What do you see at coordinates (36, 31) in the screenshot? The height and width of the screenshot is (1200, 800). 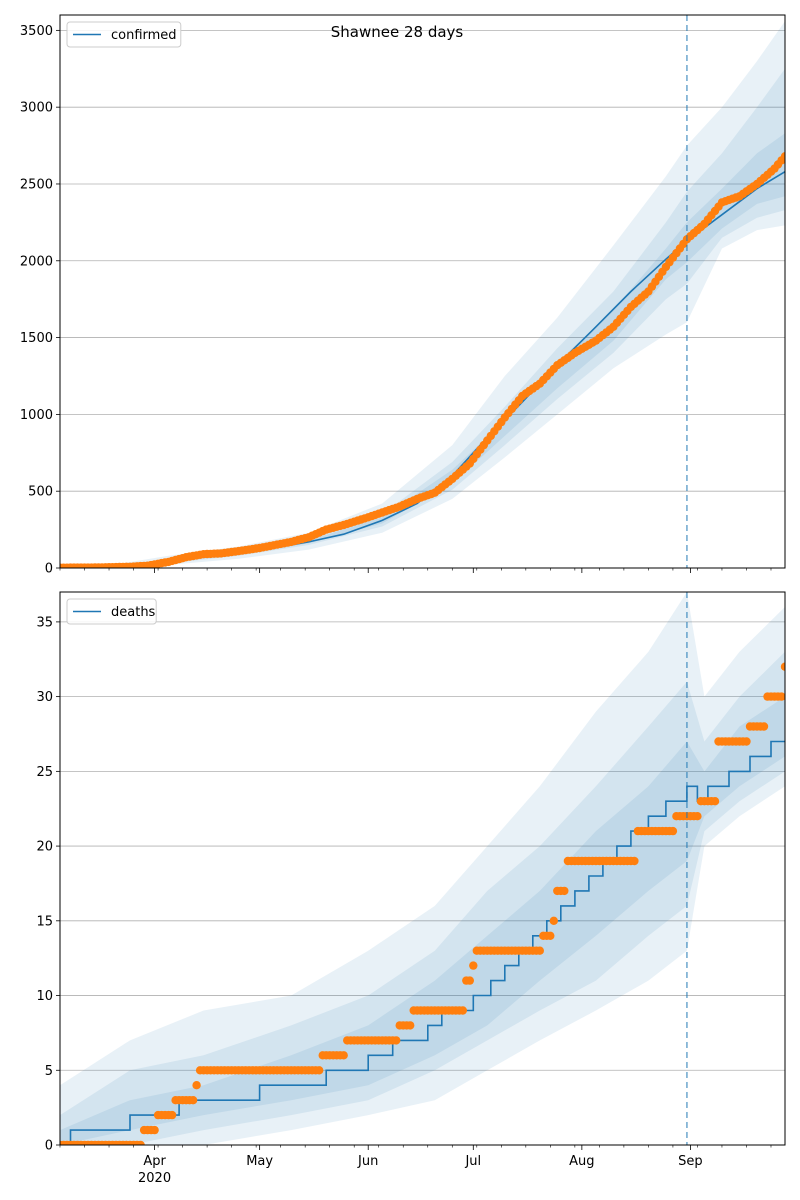 I see `y-tick-label: 3500` at bounding box center [36, 31].